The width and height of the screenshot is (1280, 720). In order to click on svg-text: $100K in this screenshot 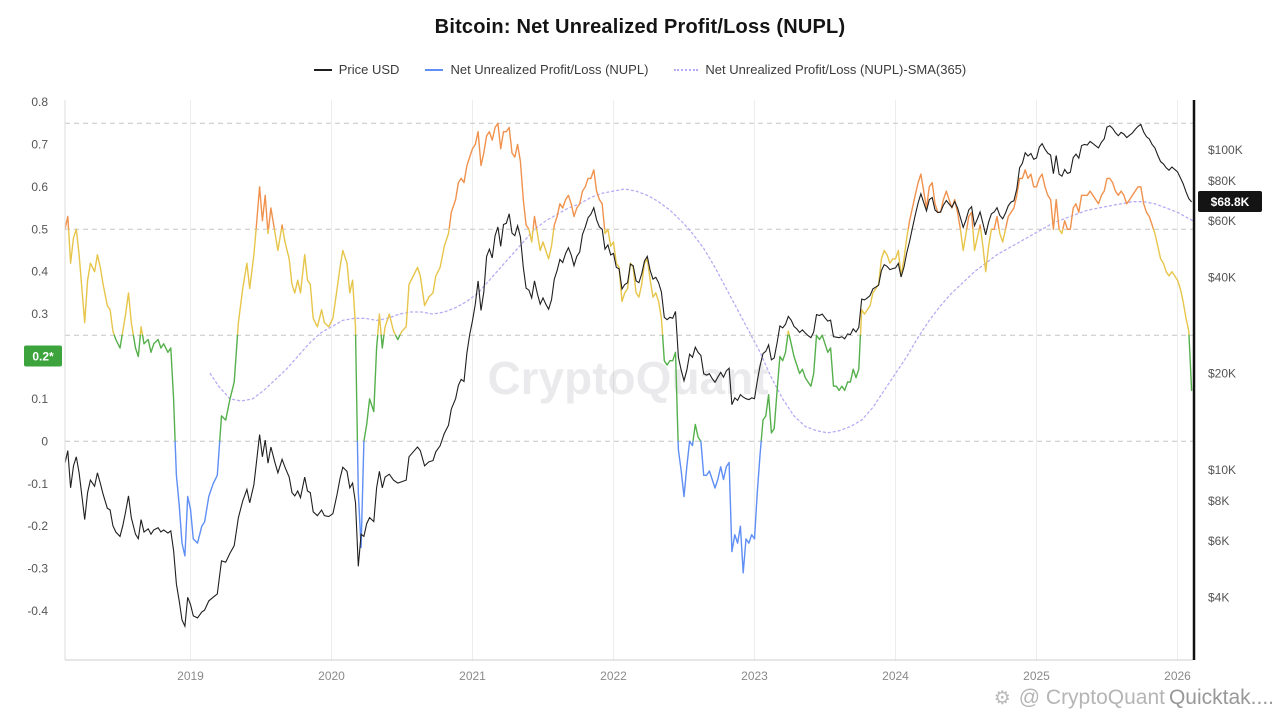, I will do `click(1225, 150)`.